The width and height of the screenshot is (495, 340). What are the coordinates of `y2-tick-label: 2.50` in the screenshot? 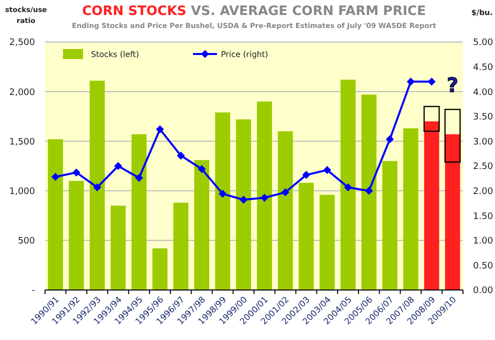 It's located at (483, 167).